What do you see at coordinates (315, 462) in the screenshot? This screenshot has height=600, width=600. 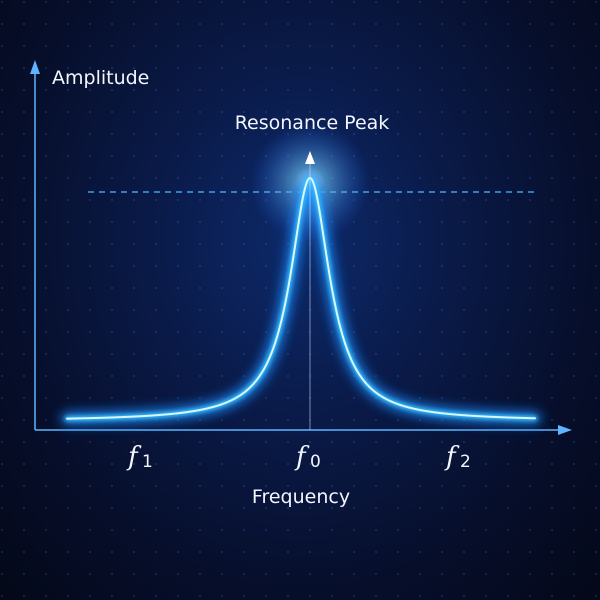 I see `tick-subscript: 0` at bounding box center [315, 462].